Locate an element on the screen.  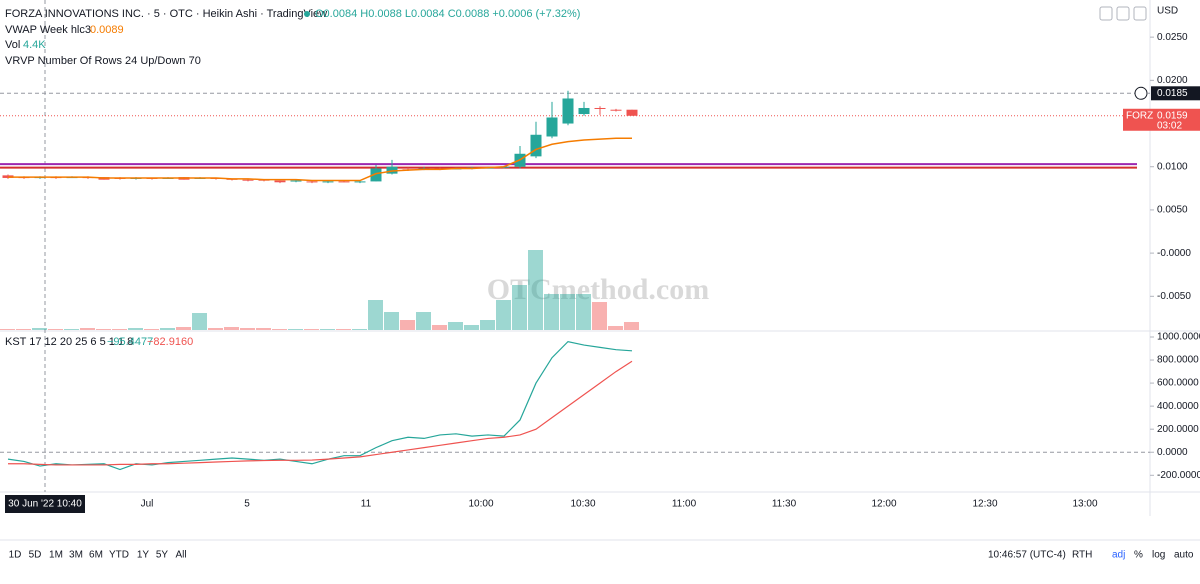
status-dot is located at coordinates (307, 14).